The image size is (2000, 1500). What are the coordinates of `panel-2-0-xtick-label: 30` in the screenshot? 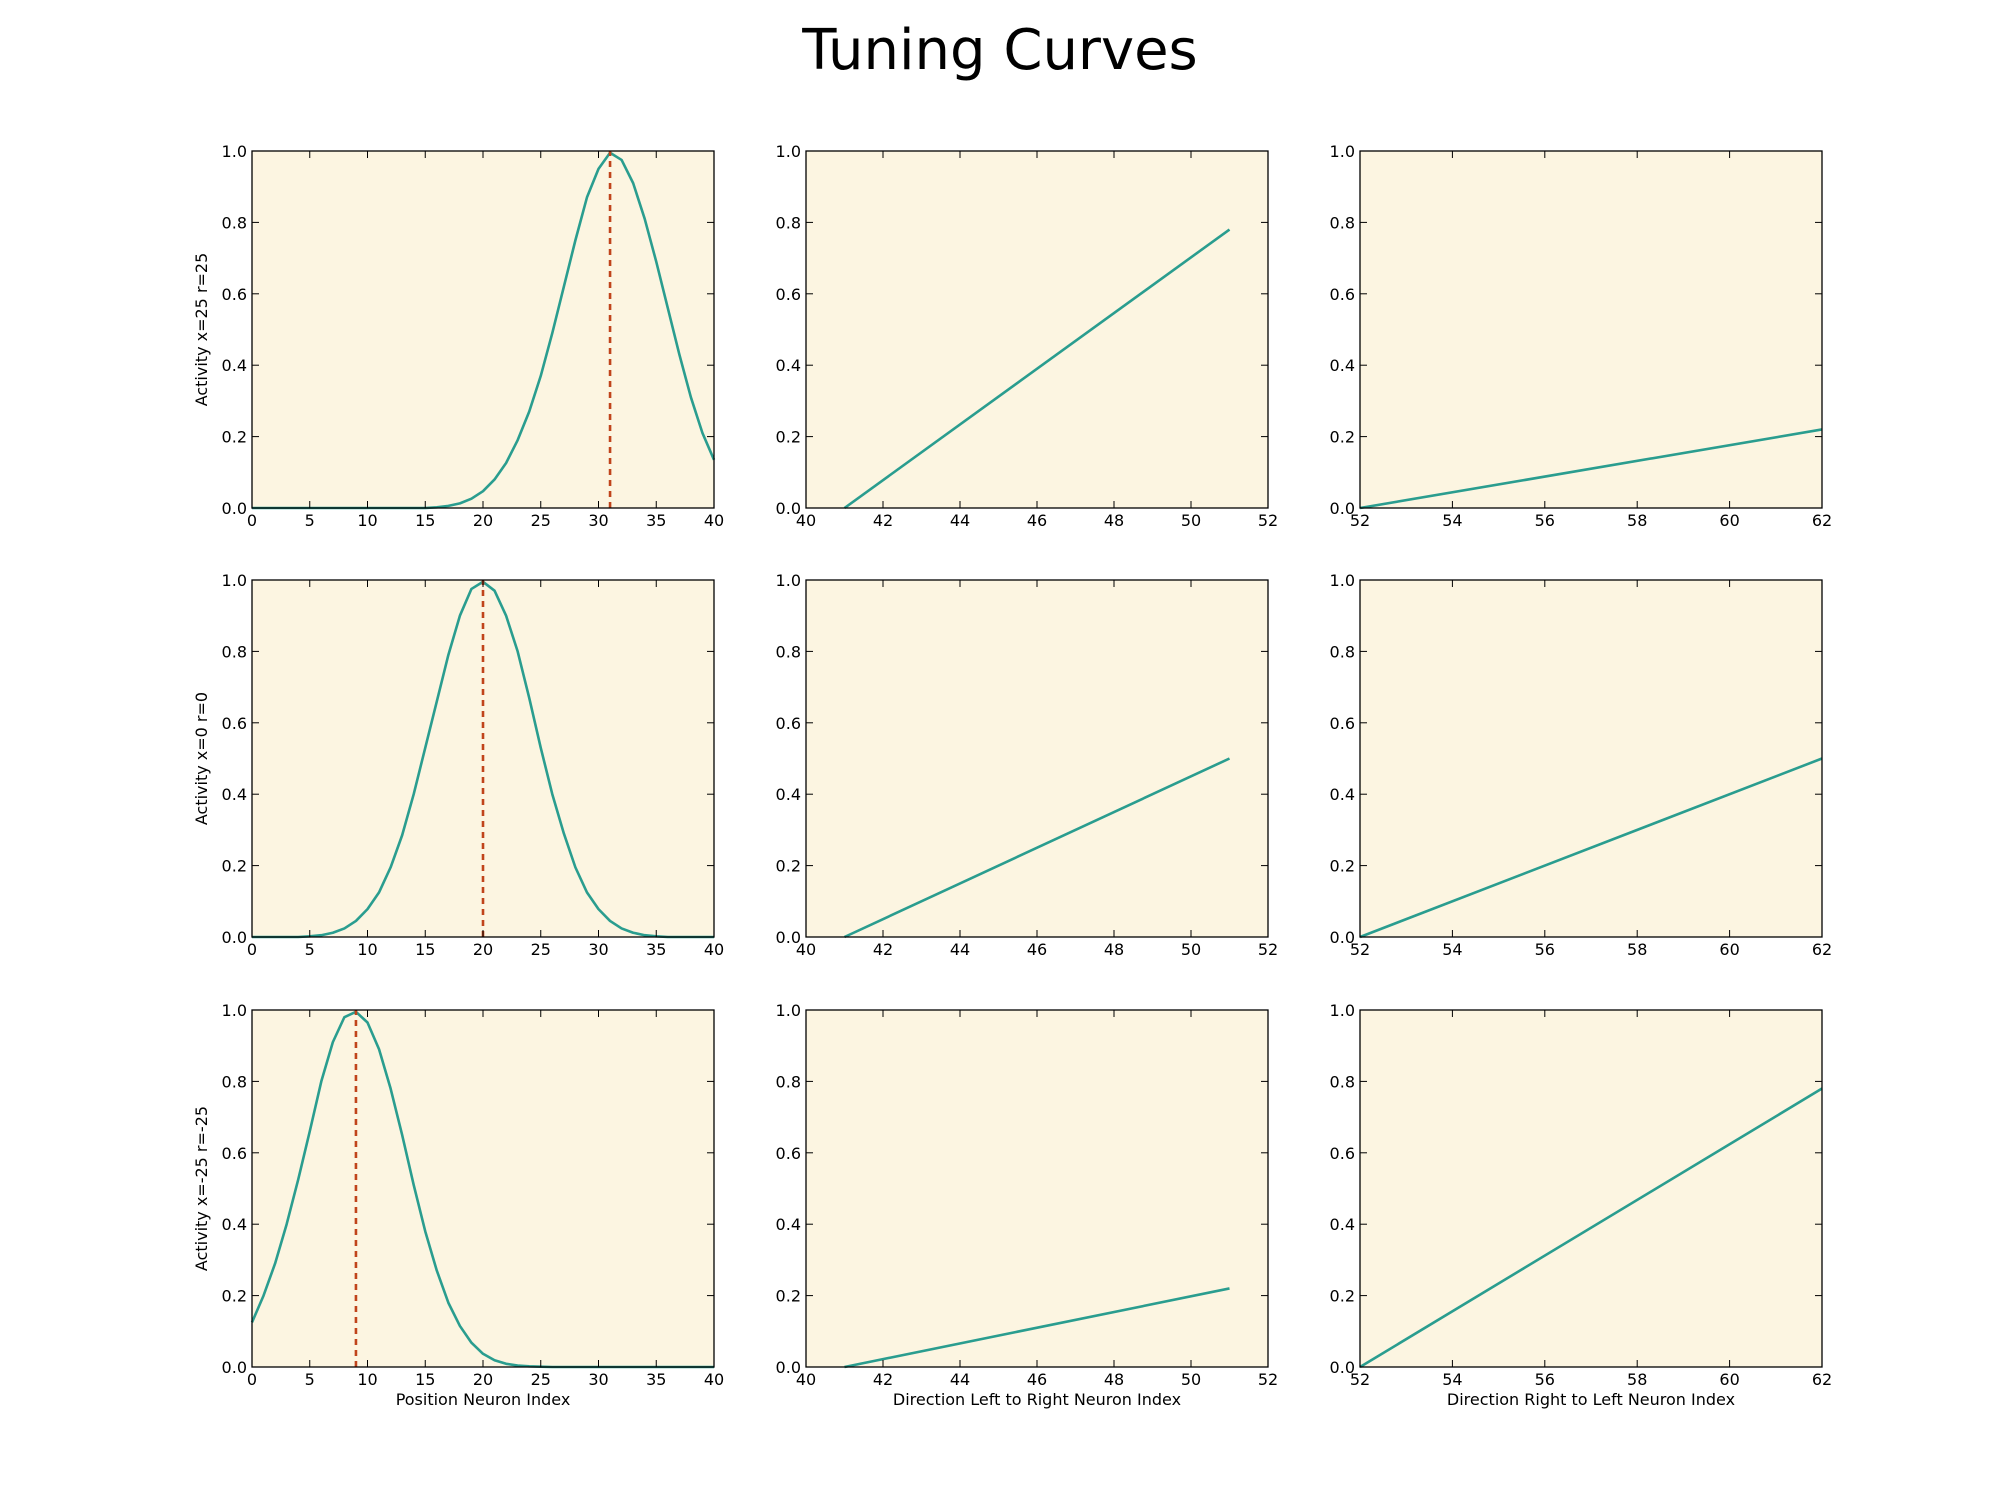 It's located at (598, 1379).